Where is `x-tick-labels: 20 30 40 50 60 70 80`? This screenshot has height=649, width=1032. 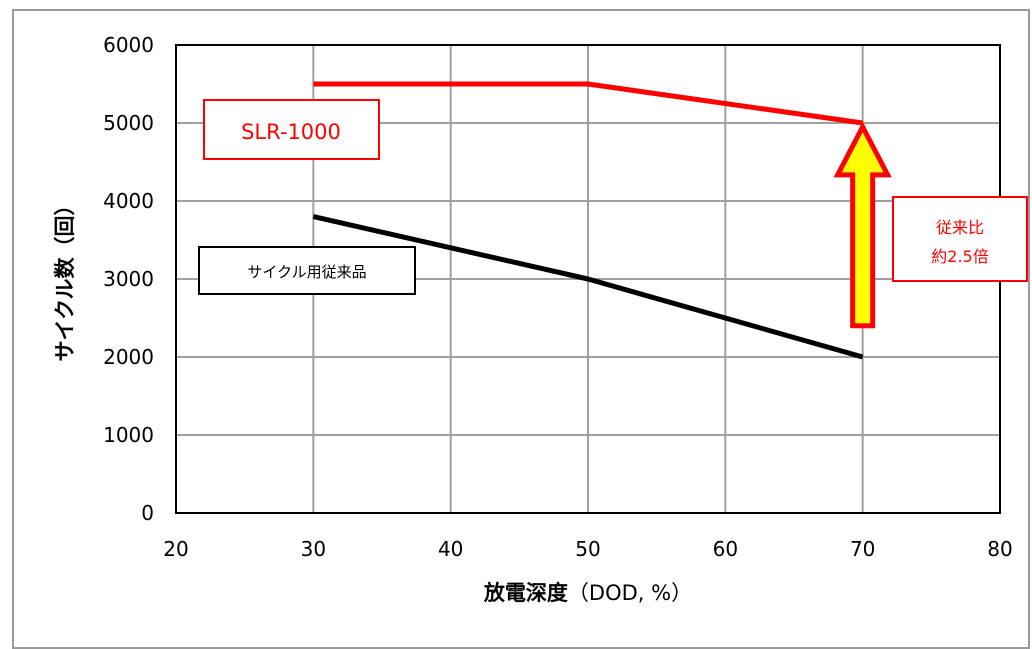 x-tick-labels: 20 30 40 50 60 70 80 is located at coordinates (587, 549).